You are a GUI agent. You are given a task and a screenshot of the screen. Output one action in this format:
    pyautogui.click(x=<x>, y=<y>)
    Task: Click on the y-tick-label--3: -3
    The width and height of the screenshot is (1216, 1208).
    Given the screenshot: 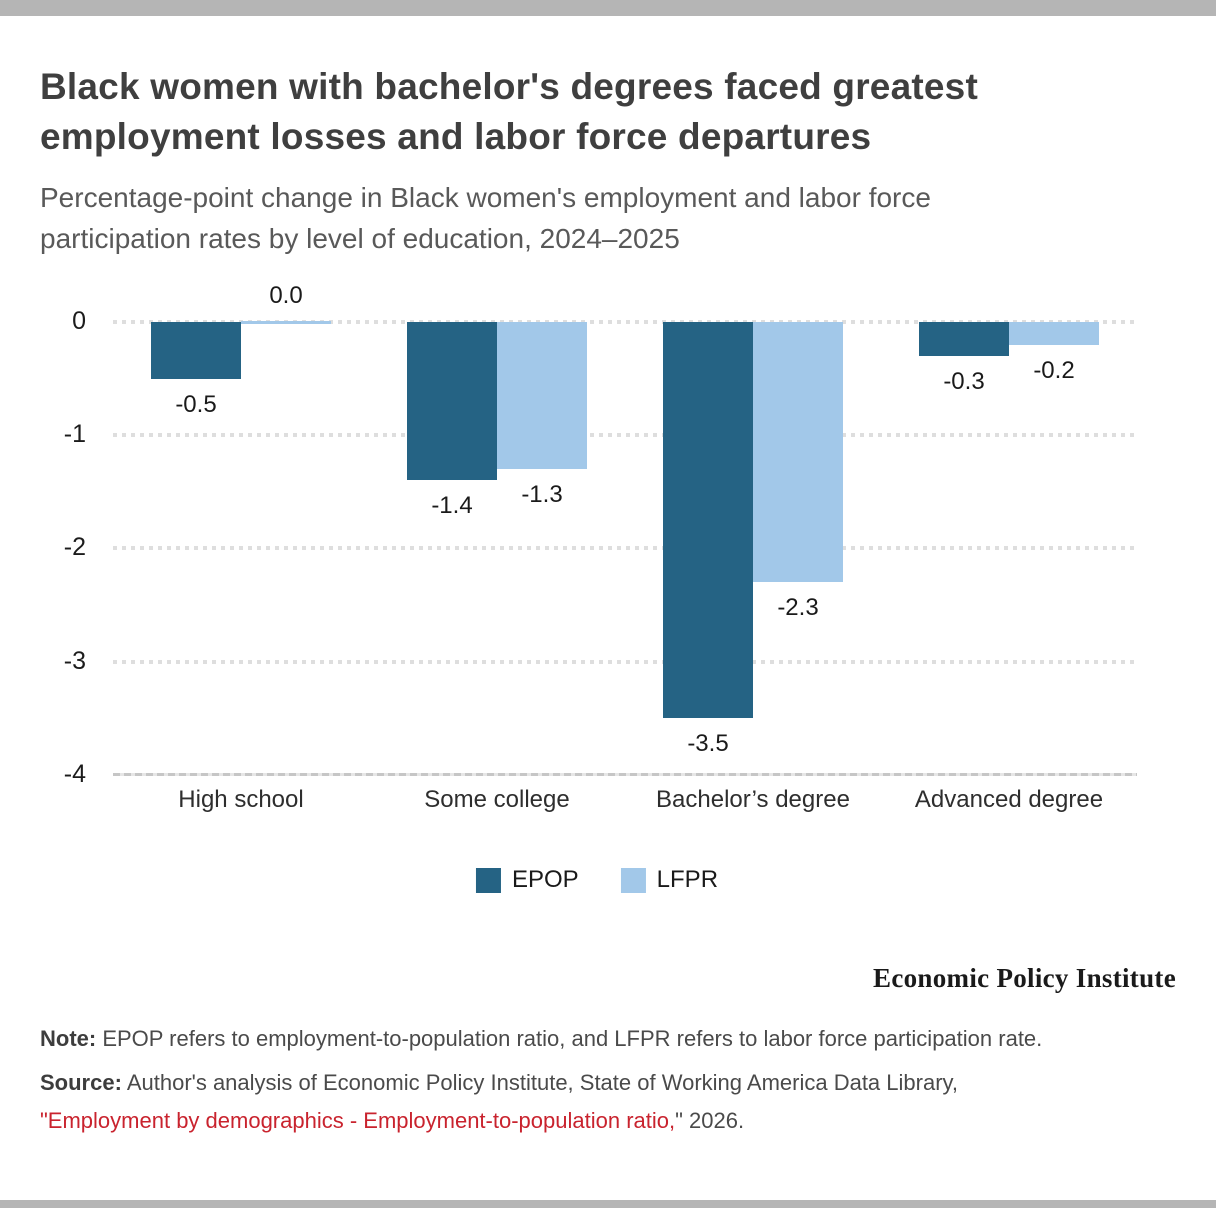 What is the action you would take?
    pyautogui.click(x=74, y=660)
    